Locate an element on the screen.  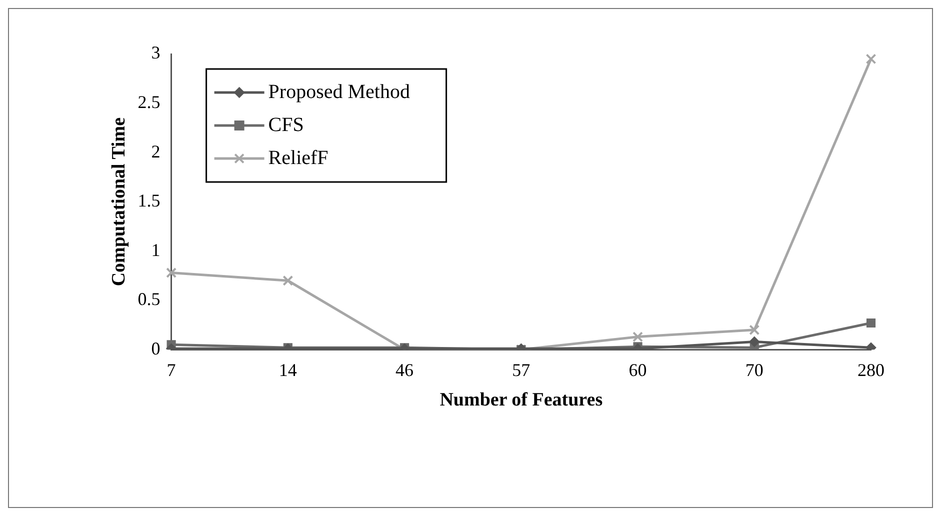
y-axis-title: Computational Time is located at coordinates (119, 201).